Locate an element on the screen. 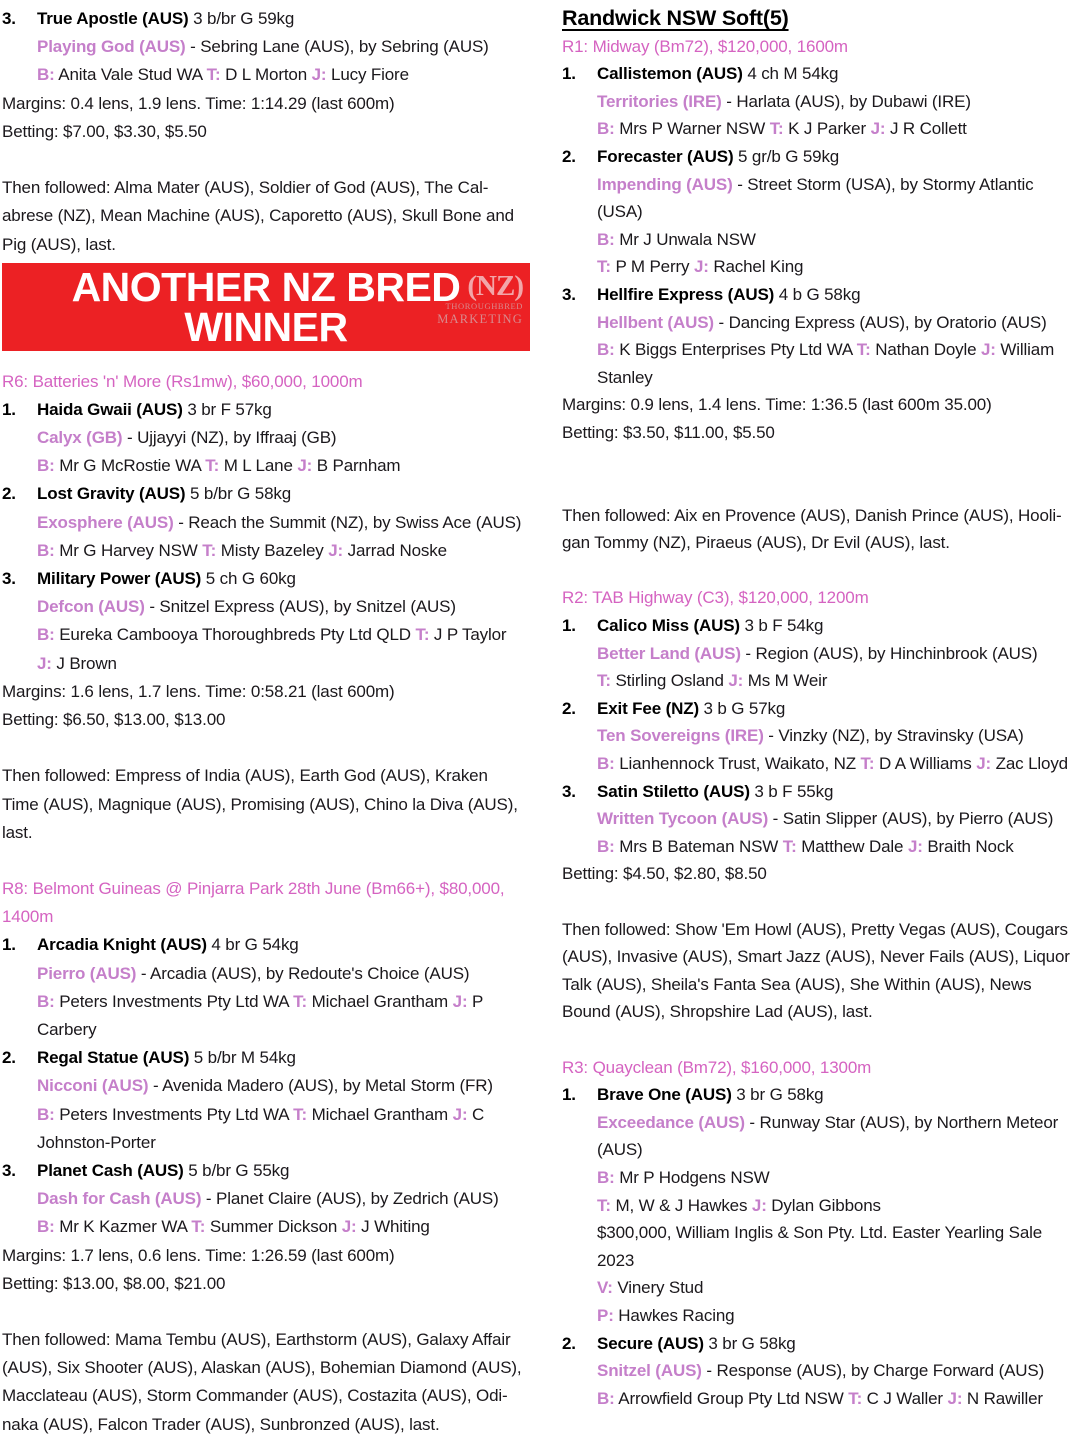 The image size is (1088, 1439). text: - Vinzky (NZ), by Stravinsky (USA) is located at coordinates (893, 736).